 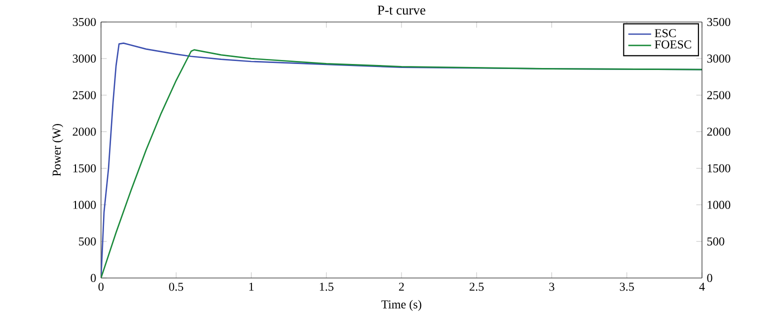 What do you see at coordinates (665, 33) in the screenshot?
I see `legend-label: ESC` at bounding box center [665, 33].